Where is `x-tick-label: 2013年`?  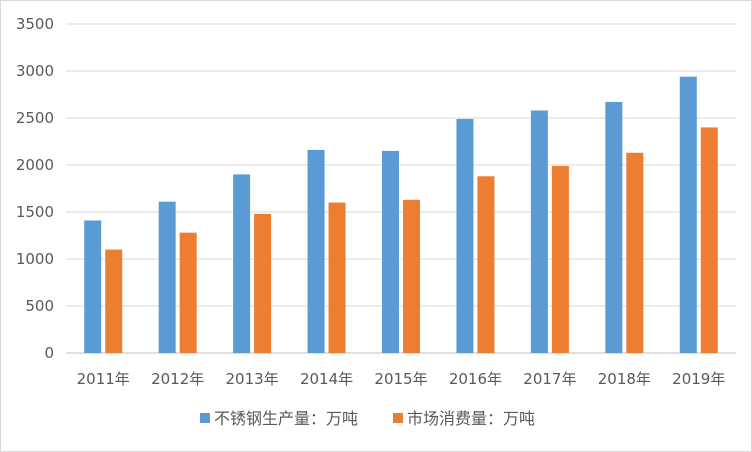
x-tick-label: 2013年 is located at coordinates (252, 379).